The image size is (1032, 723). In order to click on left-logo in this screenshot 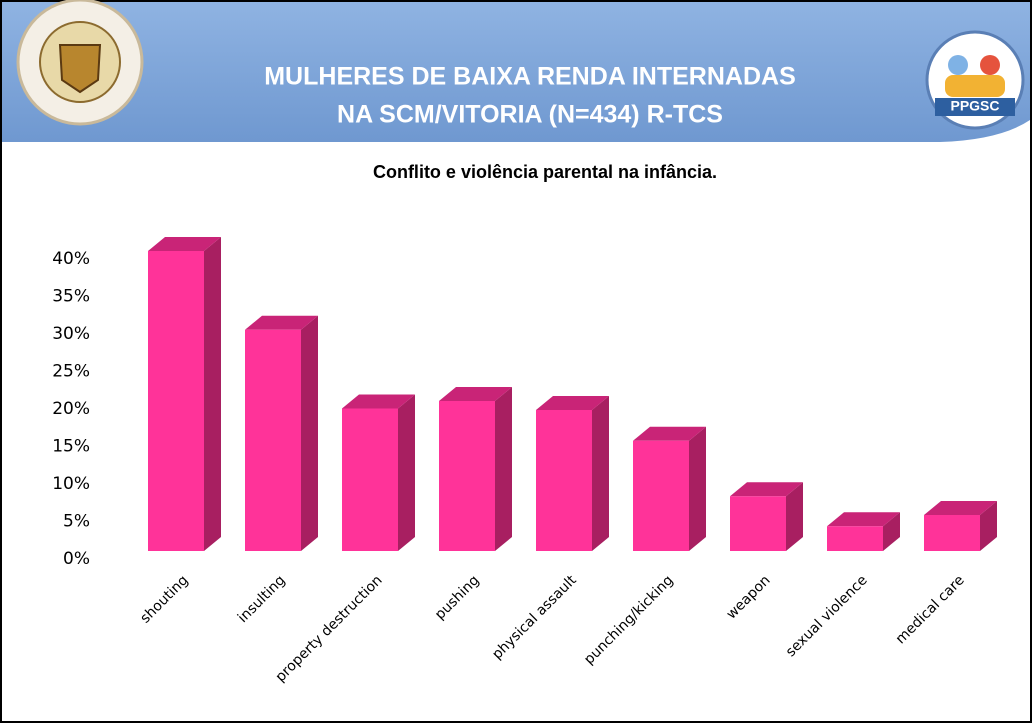, I will do `click(80, 63)`.